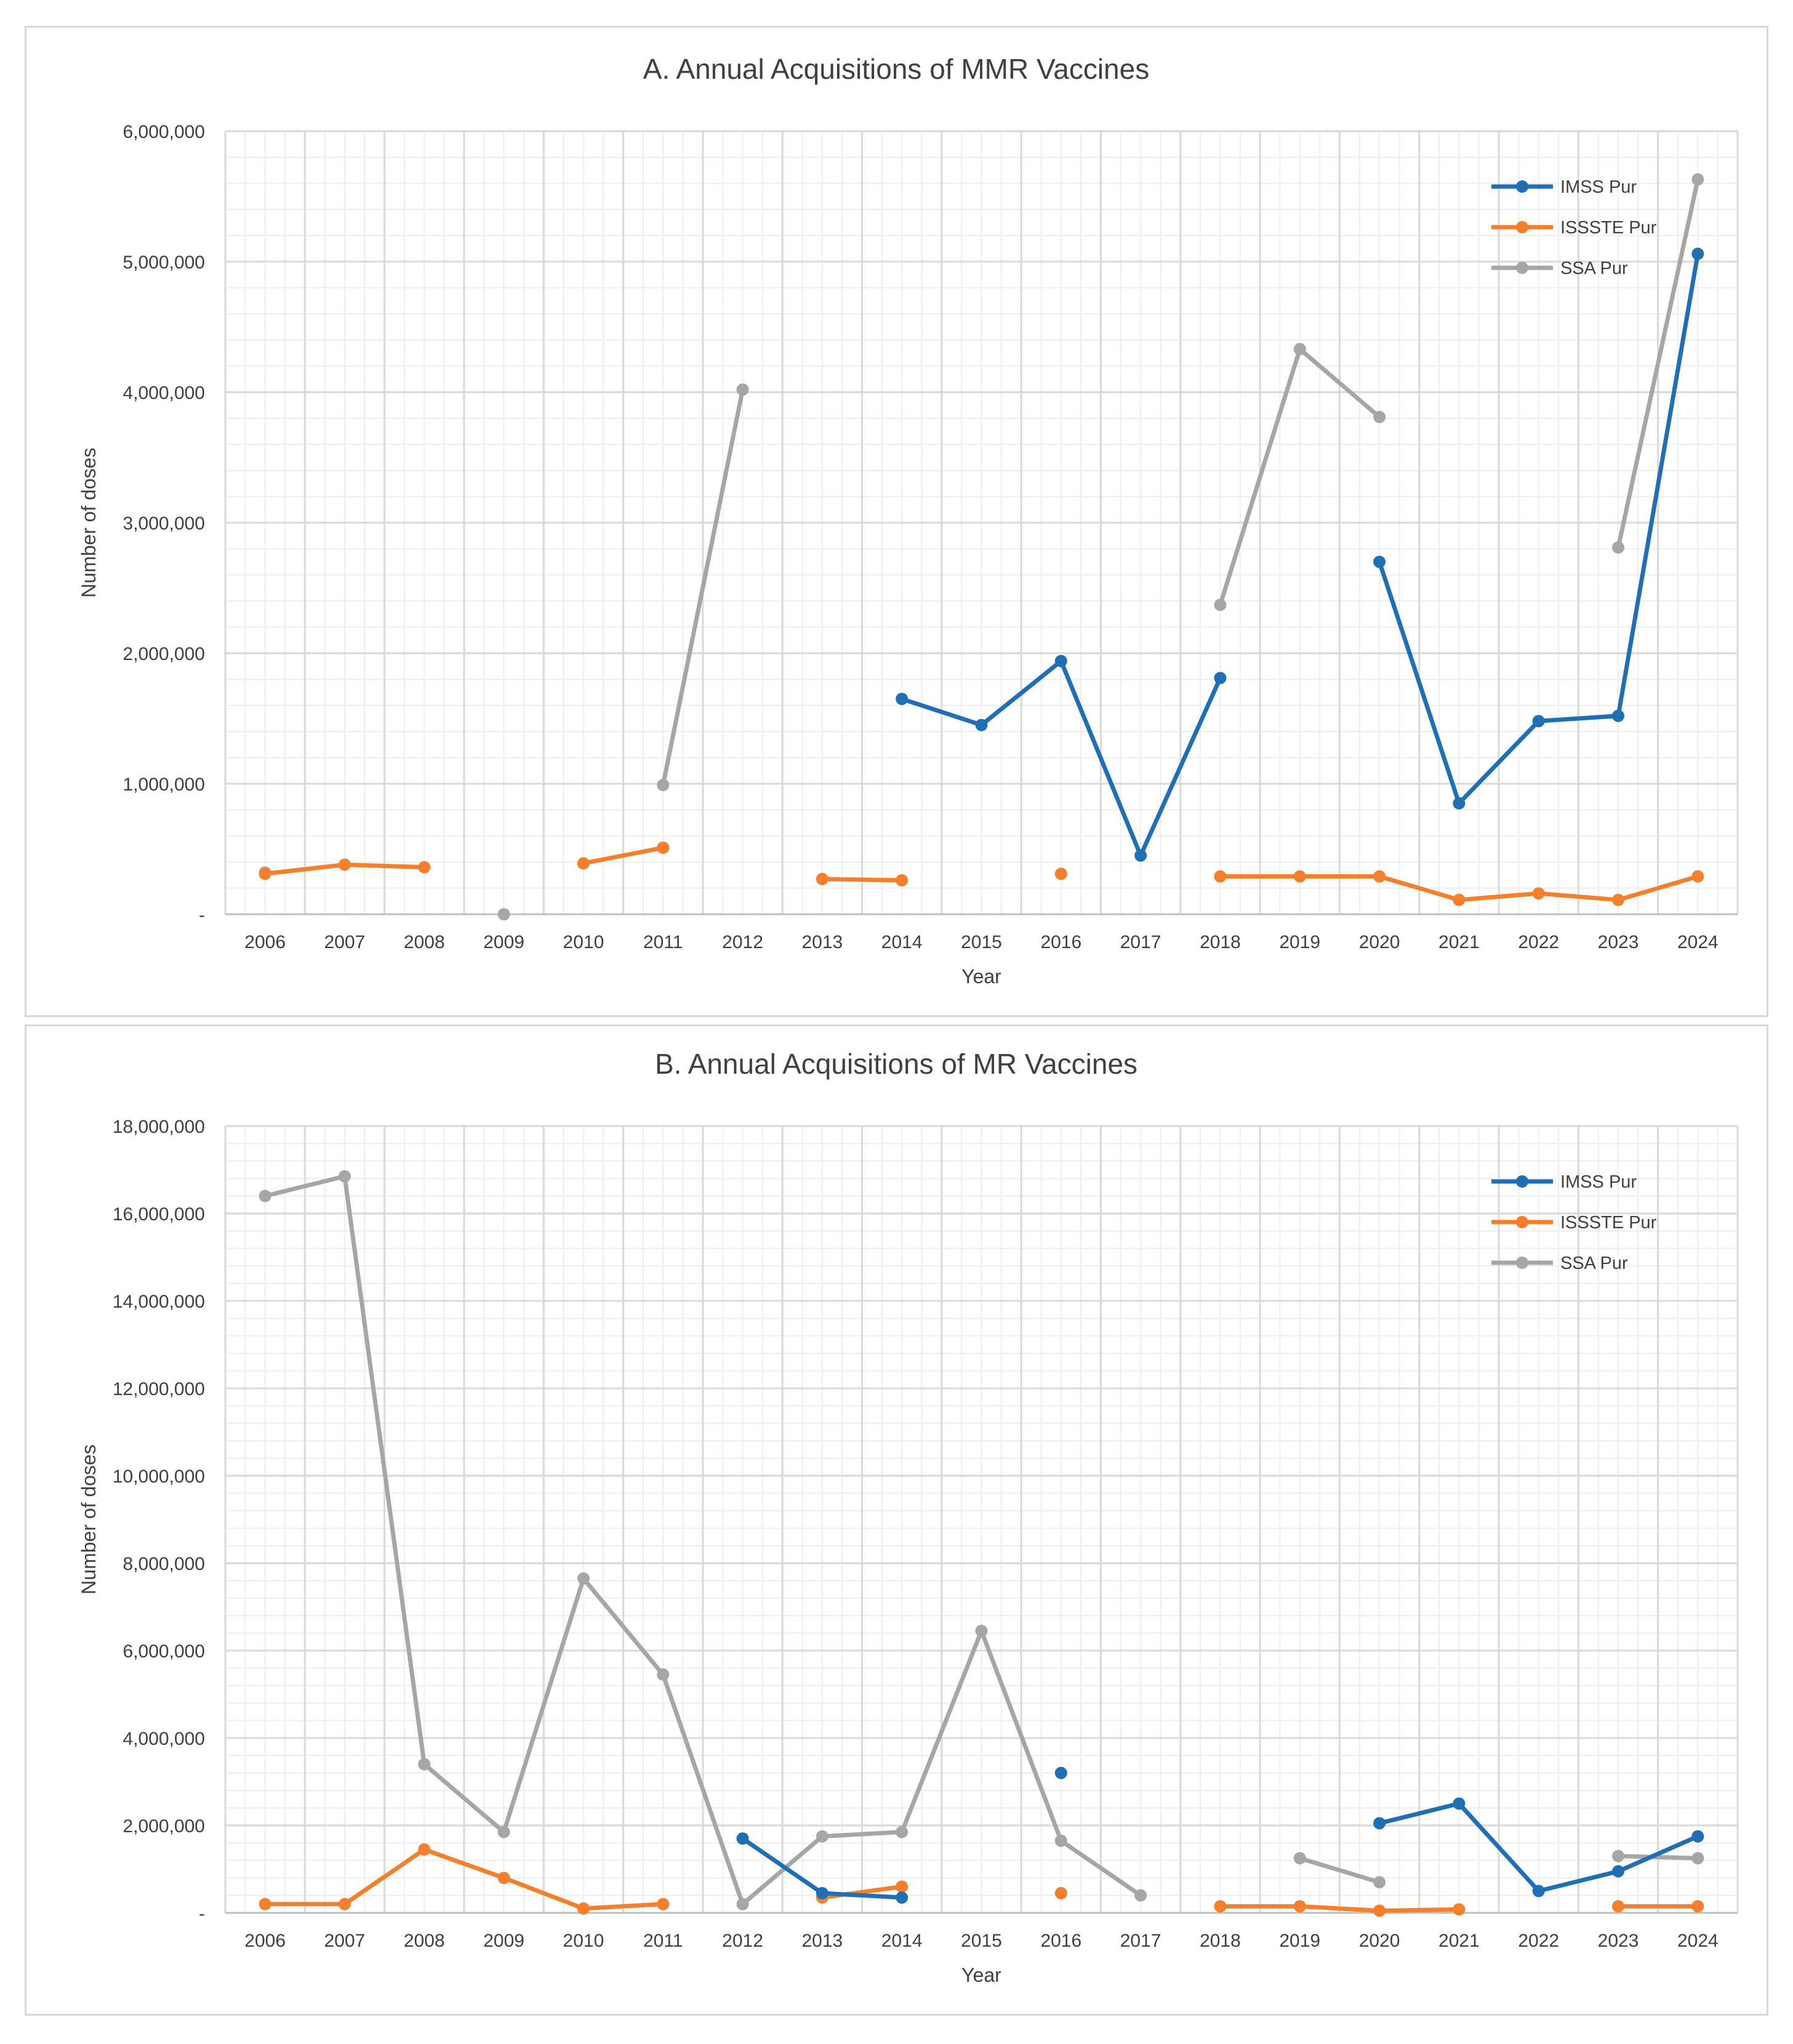  Describe the element at coordinates (265, 1941) in the screenshot. I see `x-tick-label: 2006` at that location.